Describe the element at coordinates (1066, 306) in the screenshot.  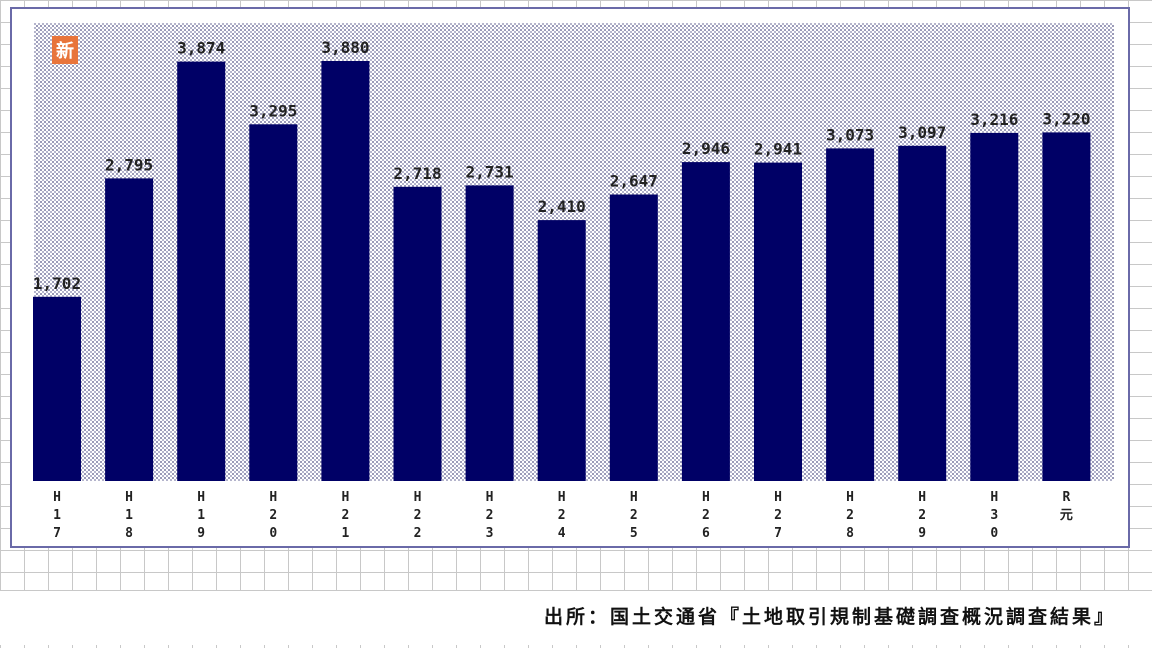
I see `bar-R元` at that location.